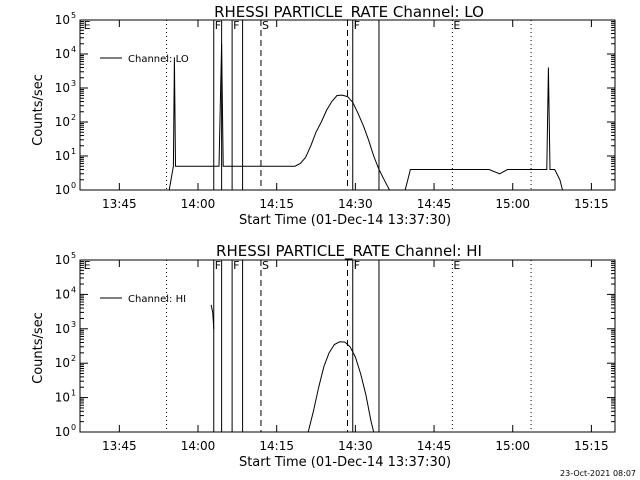  I want to click on legend-entry: Channel: LO, so click(158, 59).